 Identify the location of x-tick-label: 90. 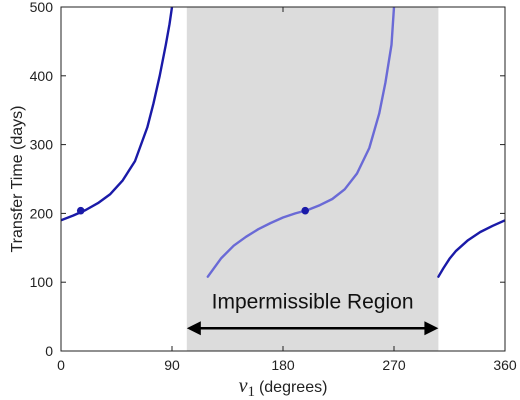
(172, 365).